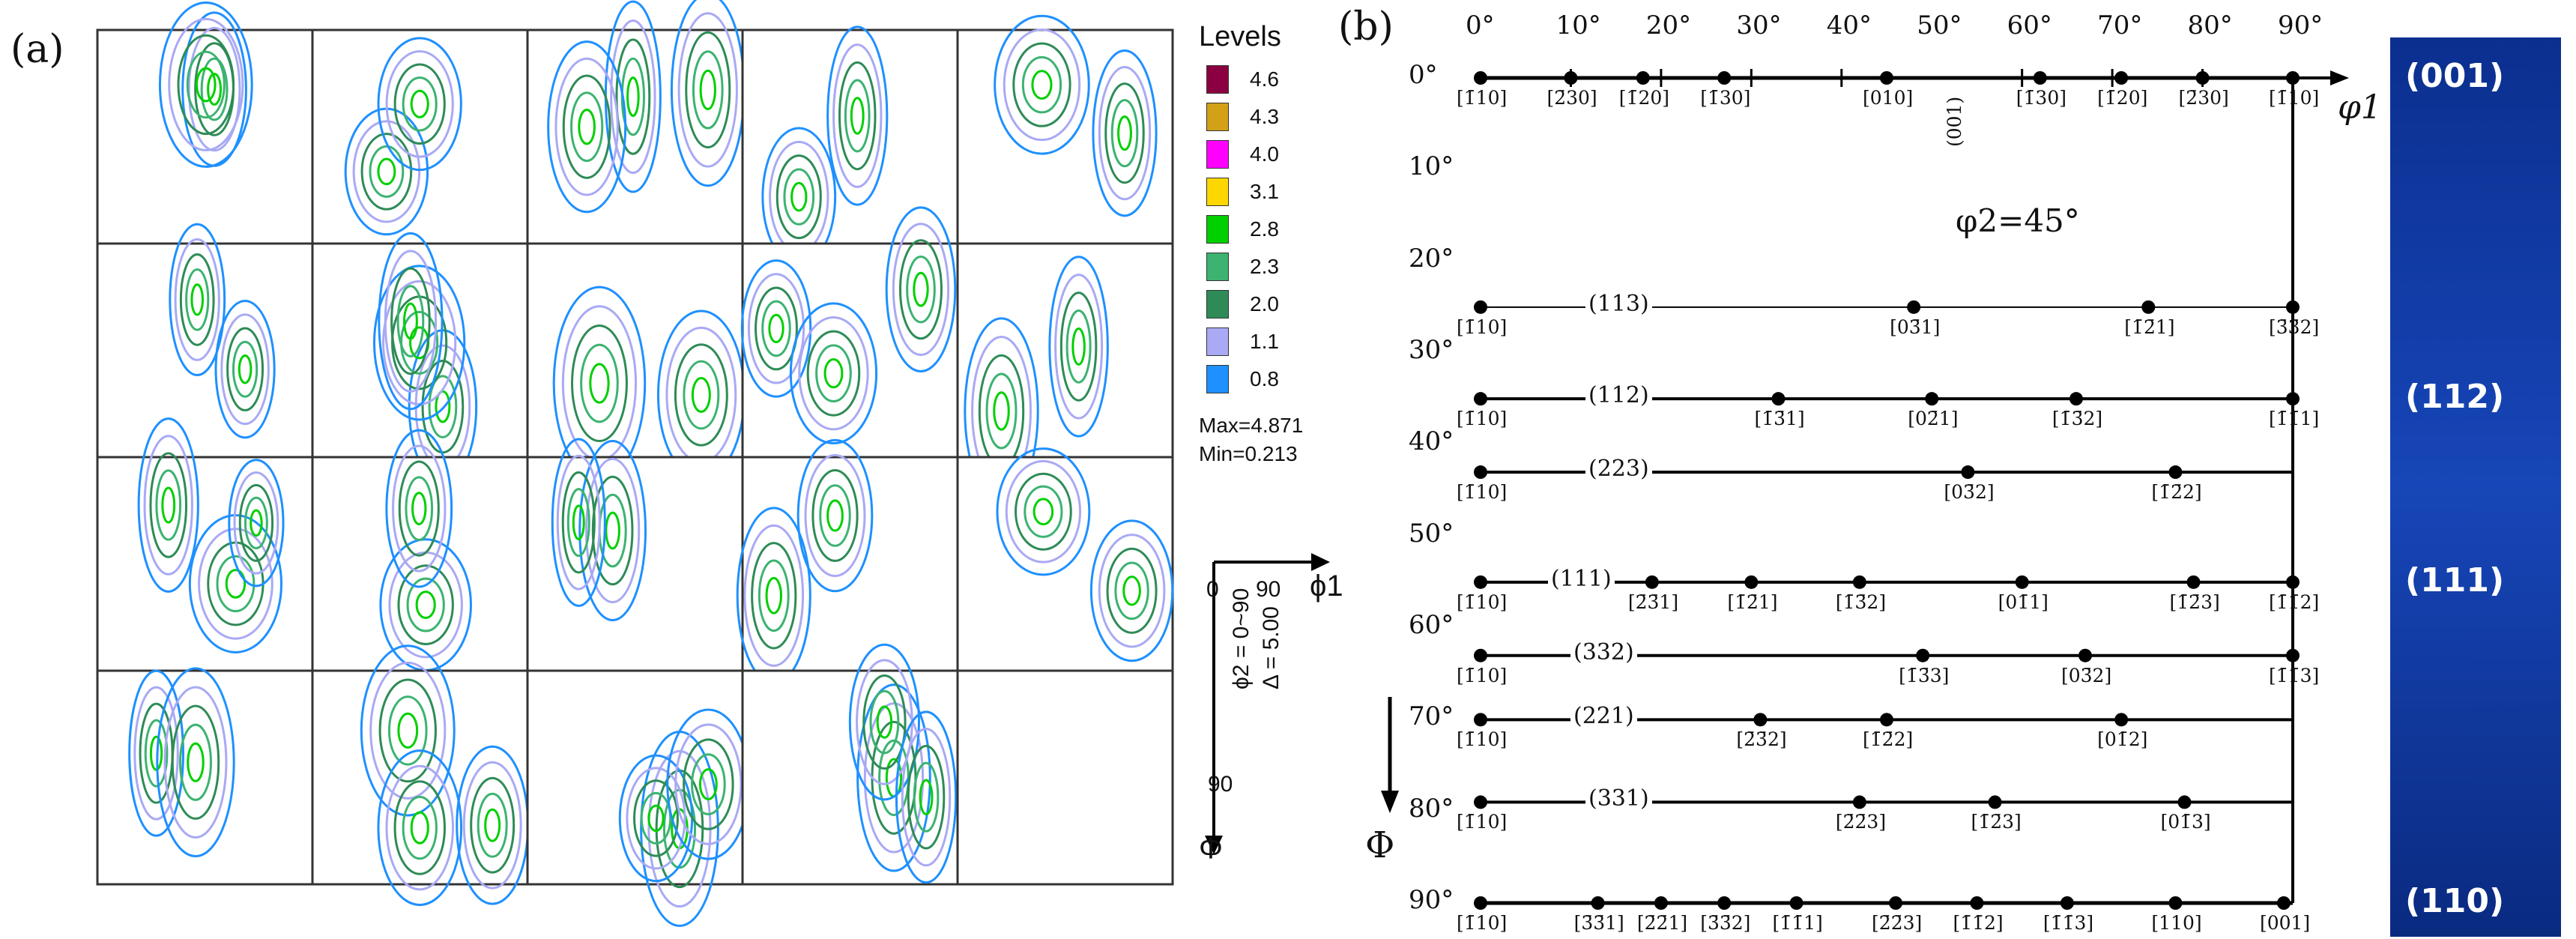 Image resolution: width=2576 pixels, height=939 pixels. I want to click on legend-row: 4.3, so click(1242, 117).